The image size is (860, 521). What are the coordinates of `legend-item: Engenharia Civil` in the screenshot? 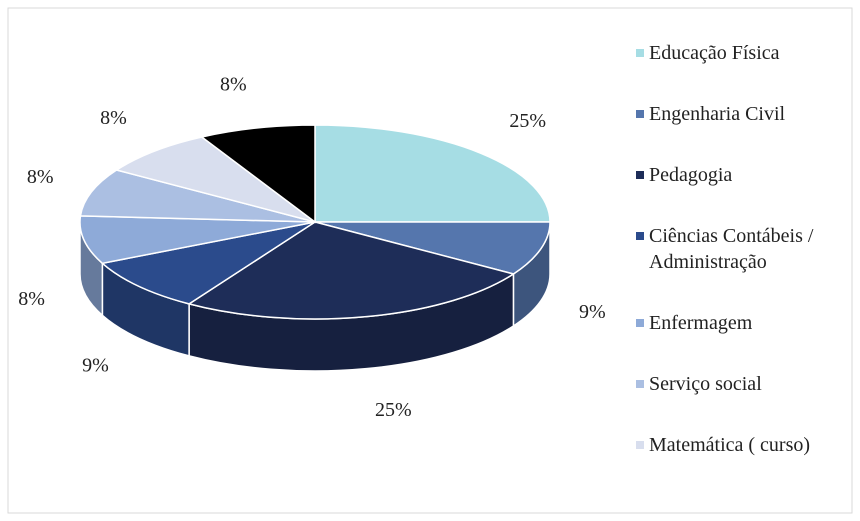 It's located at (743, 114).